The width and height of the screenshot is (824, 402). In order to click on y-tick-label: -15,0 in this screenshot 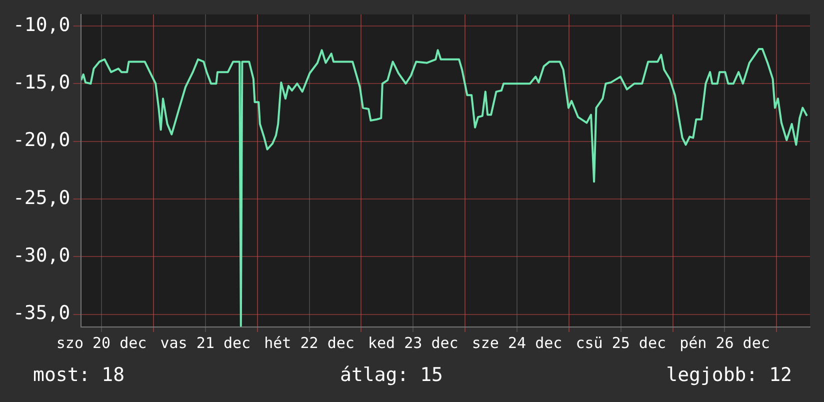, I will do `click(41, 83)`.